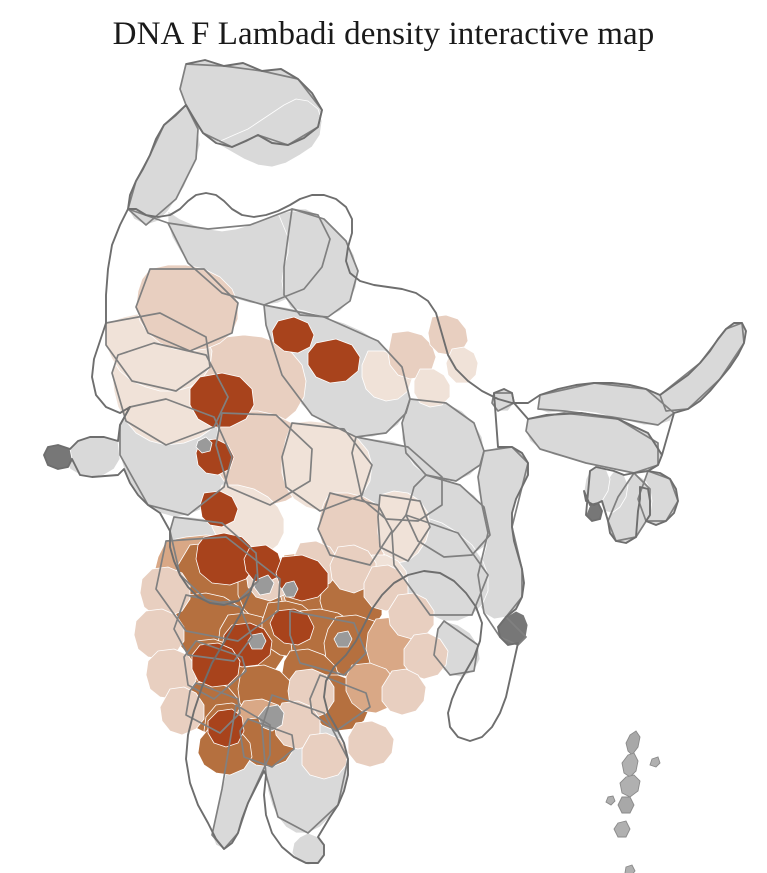  I want to click on andaman-nicobar-islands, so click(642, 801).